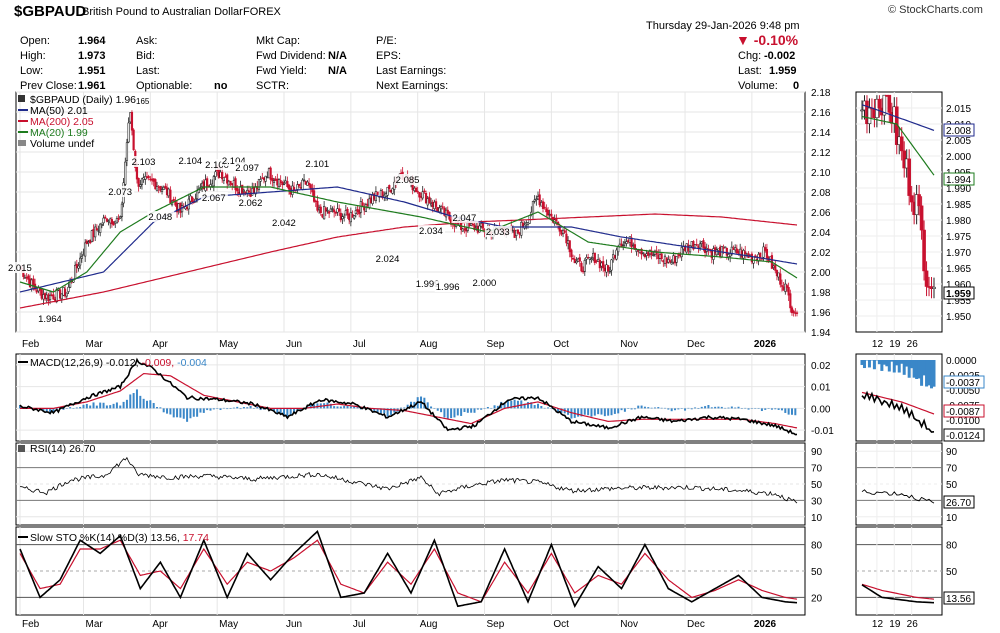 This screenshot has width=1000, height=633. What do you see at coordinates (964, 435) in the screenshot?
I see `side-macd-box3` at bounding box center [964, 435].